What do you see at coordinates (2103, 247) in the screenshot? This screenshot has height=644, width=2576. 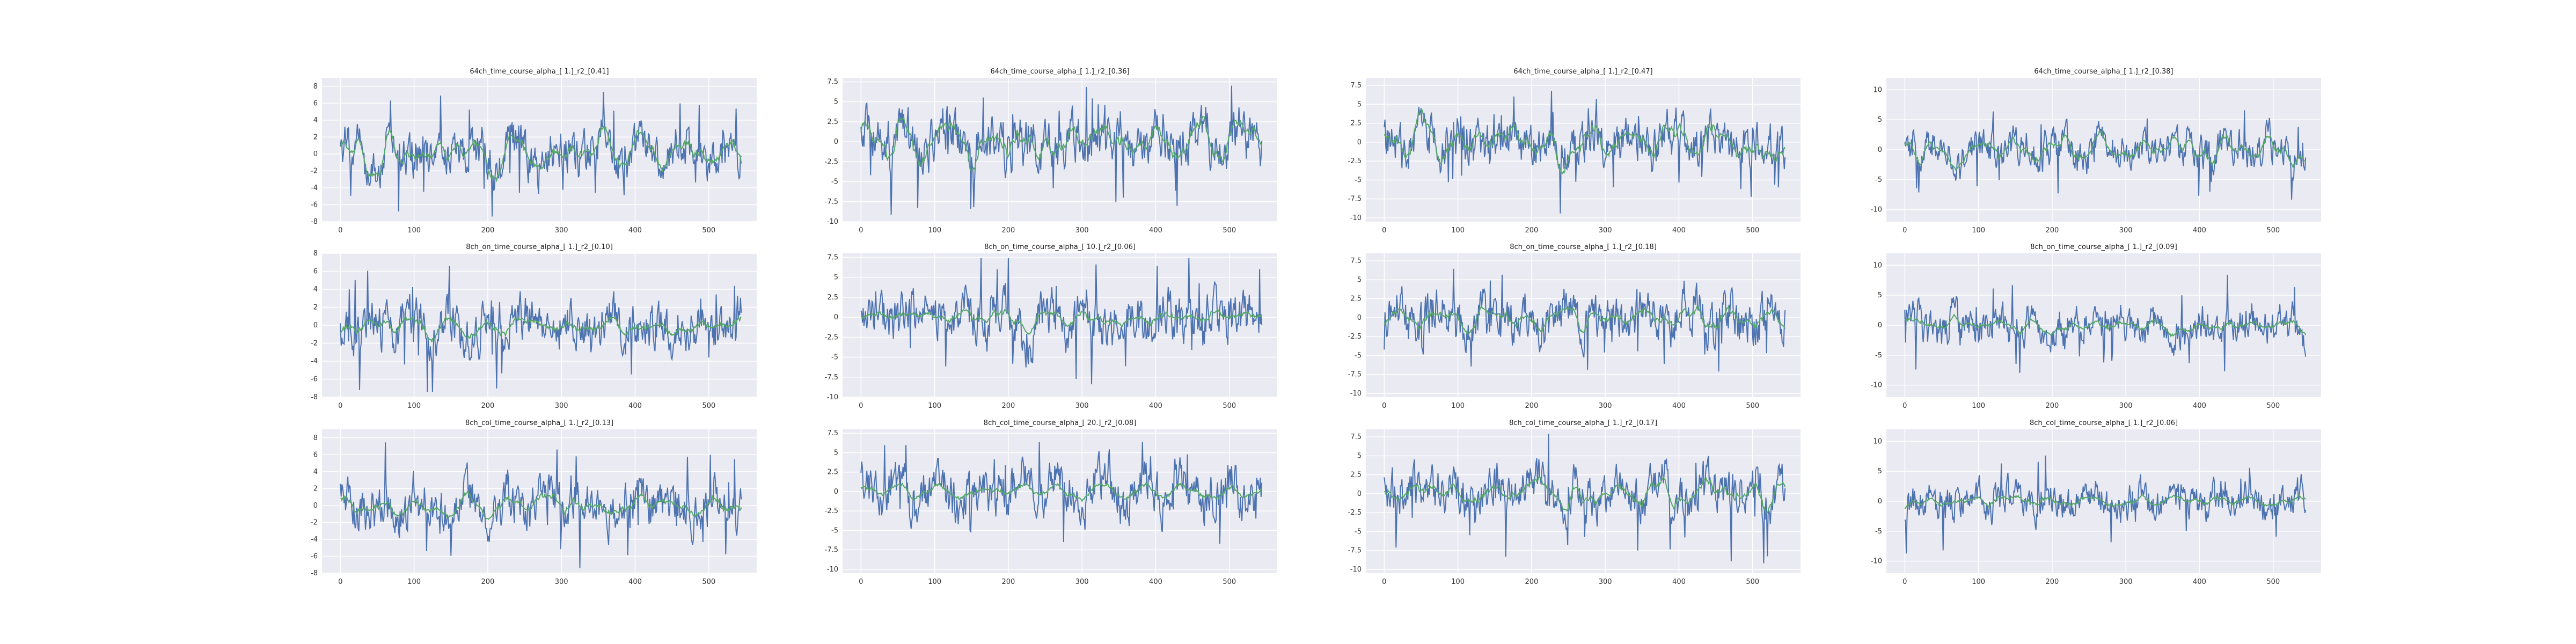 I see `subplot-title: 8ch_on_time_course_alpha_[ 1.]_r2_[0.09]` at bounding box center [2103, 247].